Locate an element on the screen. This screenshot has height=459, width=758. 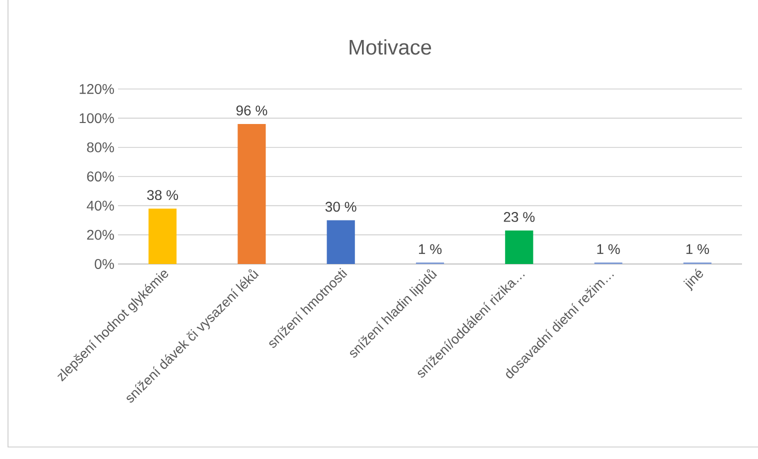
data-label: 96 % is located at coordinates (252, 111).